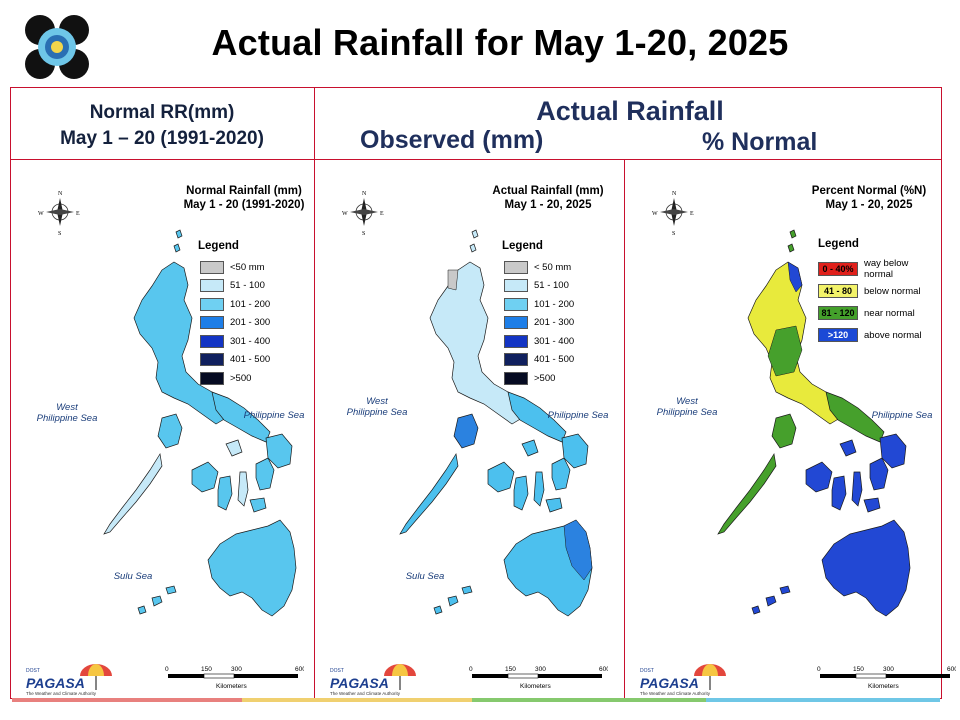  What do you see at coordinates (476, 159) in the screenshot?
I see `divider-horizontal` at bounding box center [476, 159].